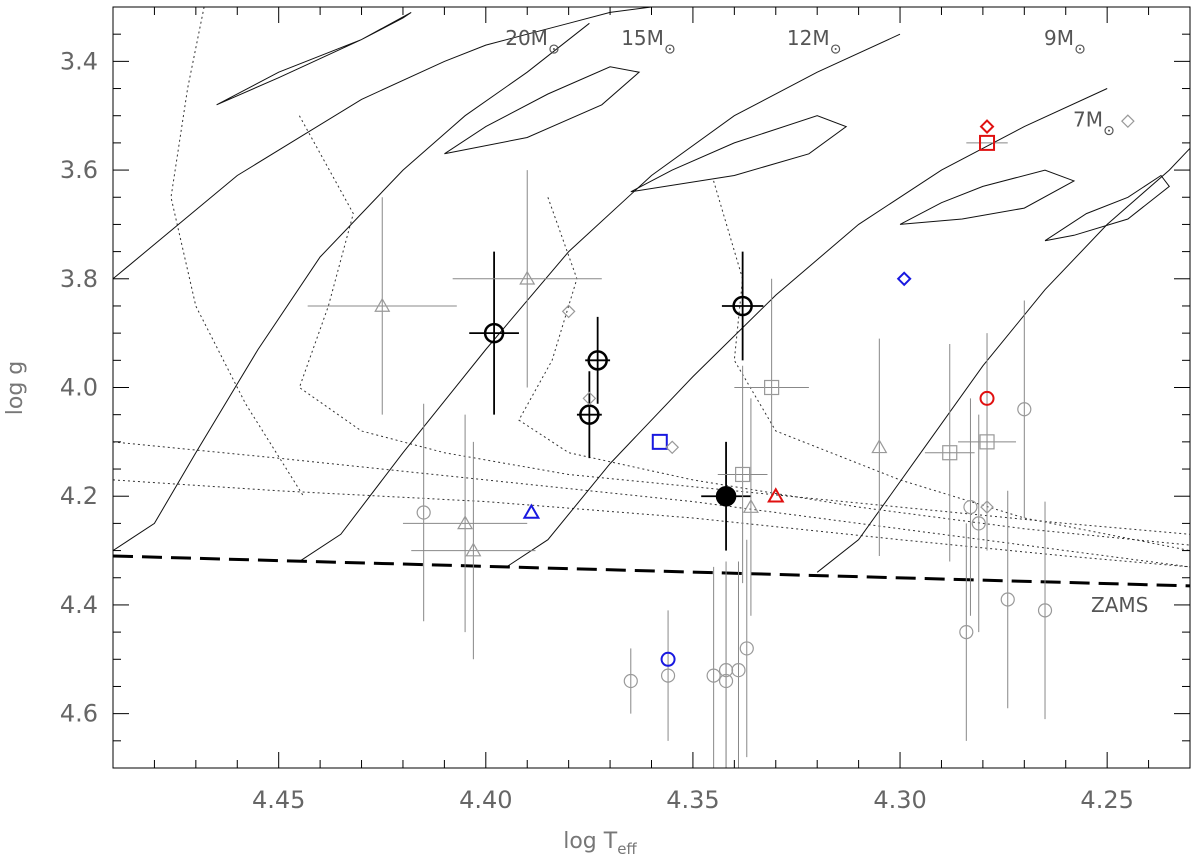 This screenshot has height=866, width=1200. I want to click on x-tick-label: 4.35, so click(692, 800).